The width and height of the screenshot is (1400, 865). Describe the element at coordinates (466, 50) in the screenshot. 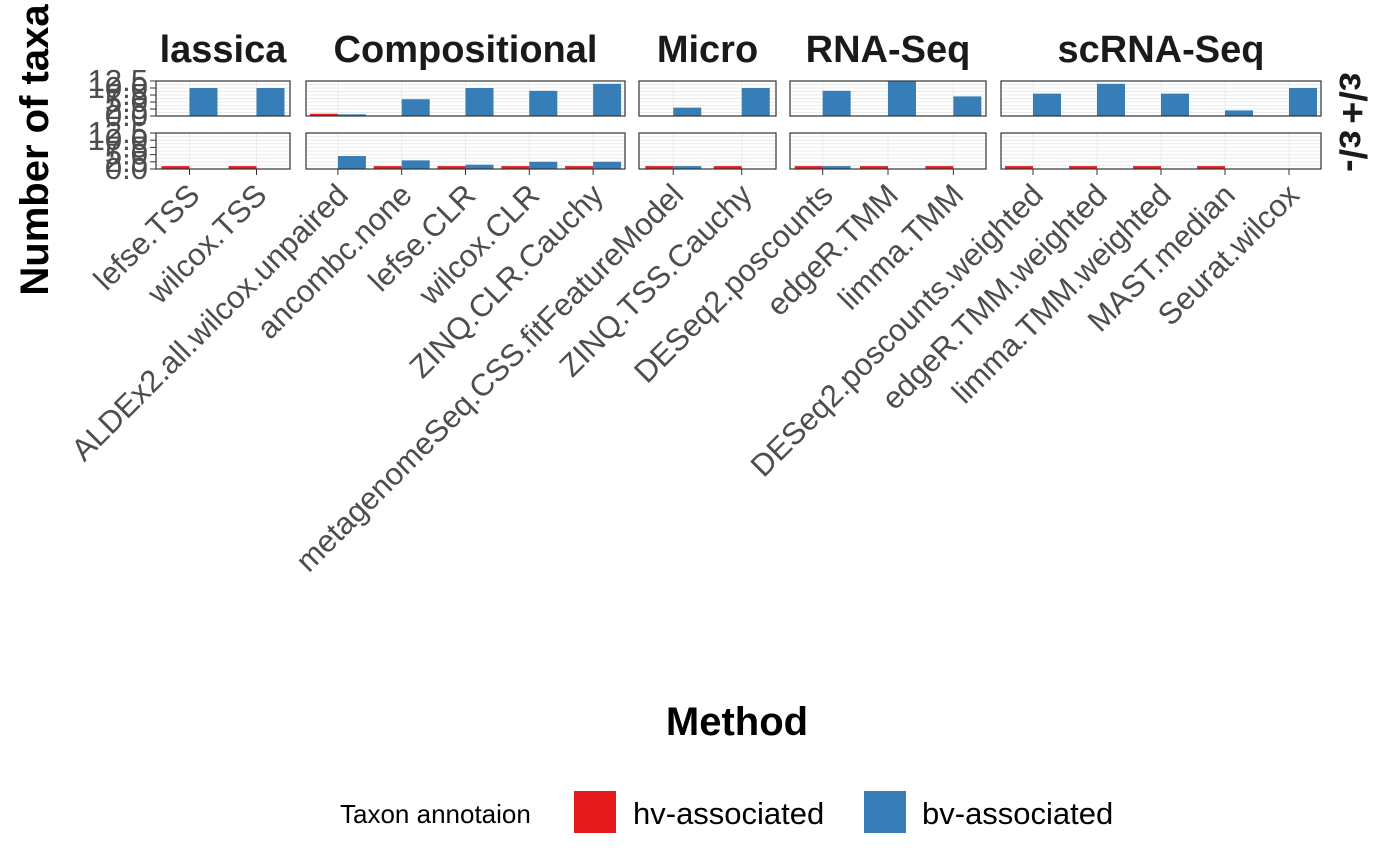

I see `panel-strip-label: Compositional` at that location.